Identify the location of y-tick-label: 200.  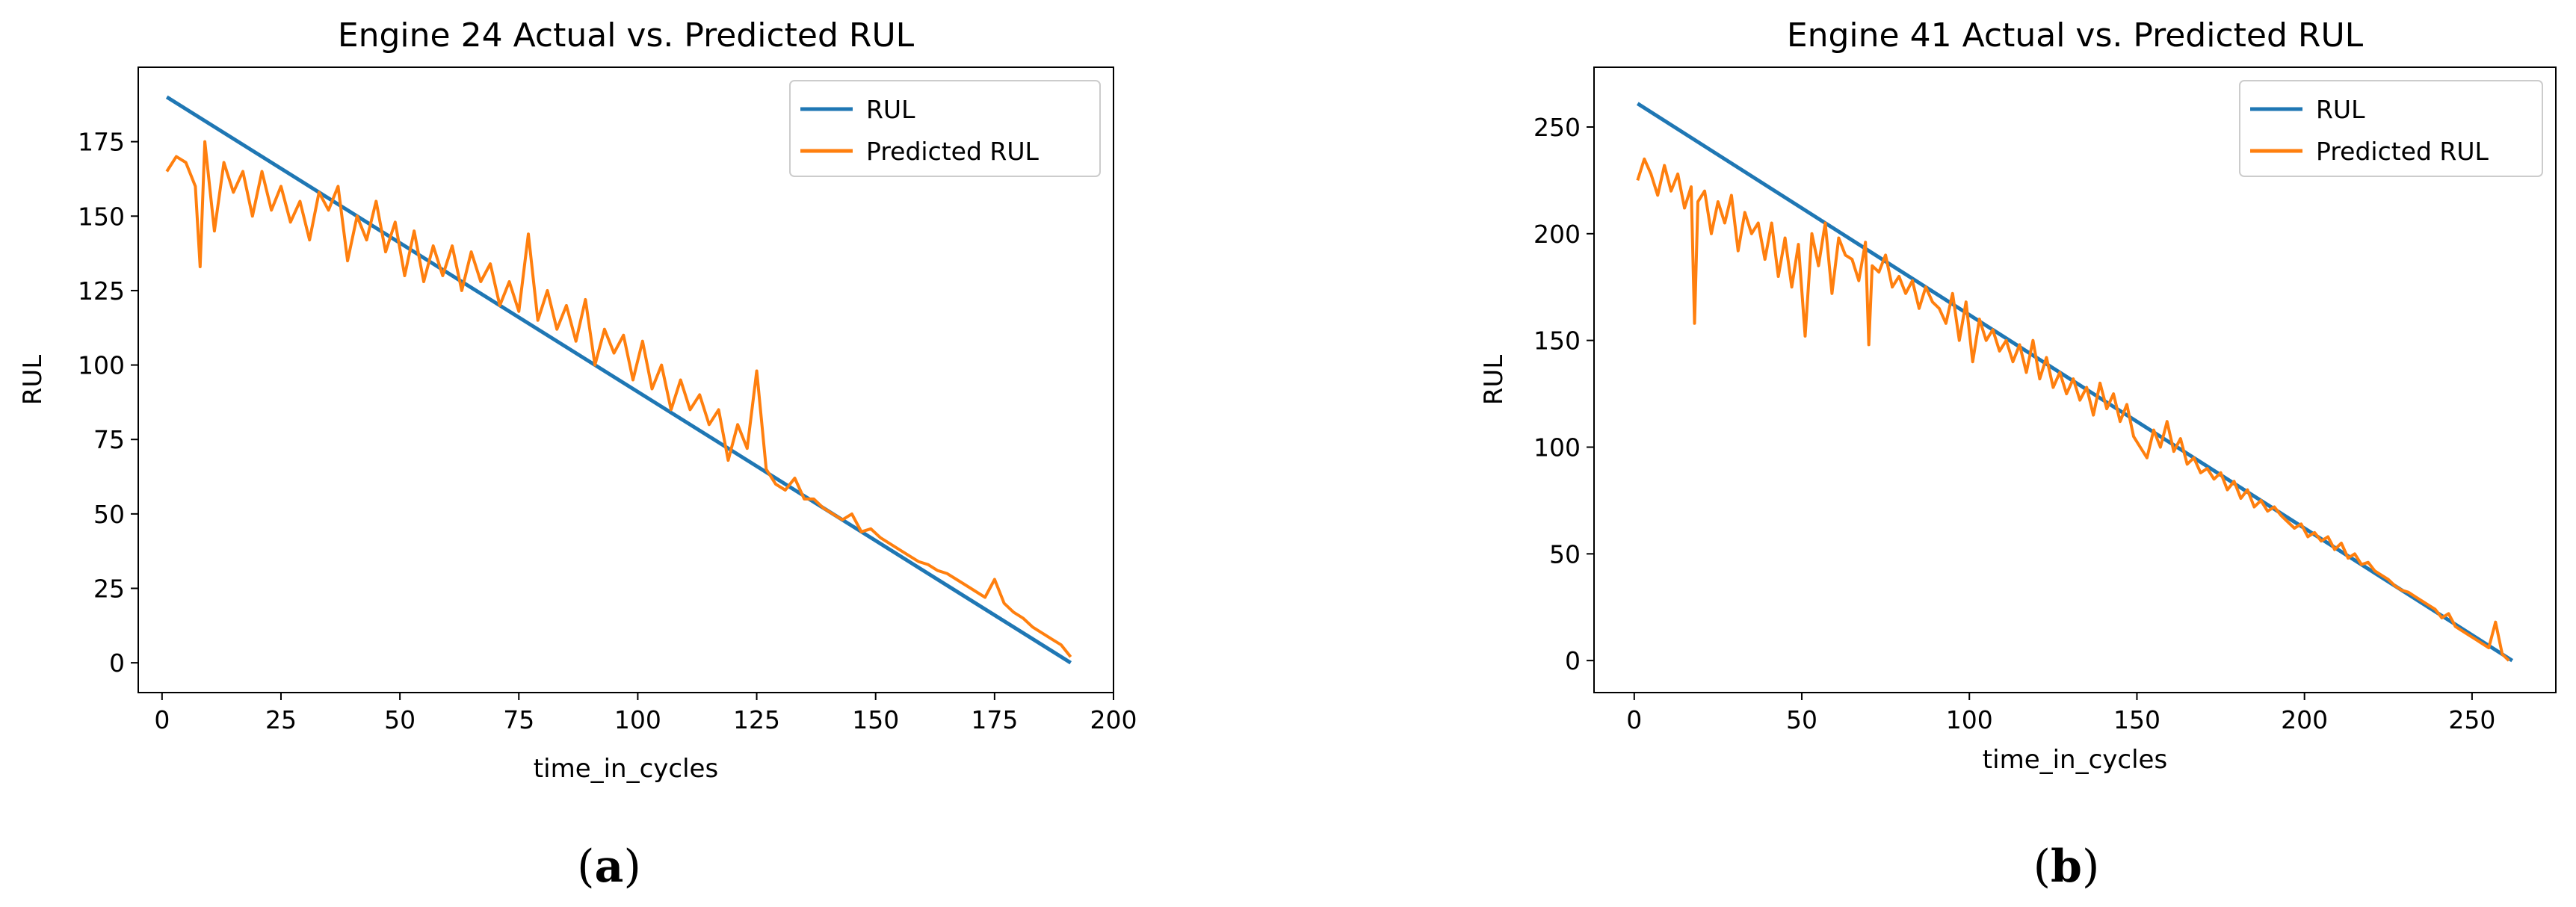
(1557, 234).